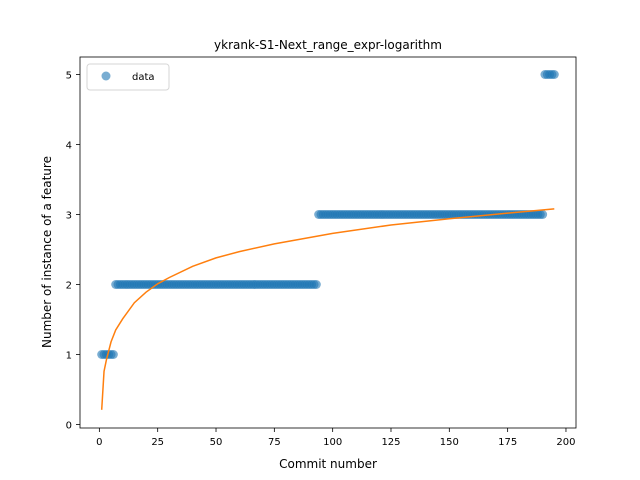  I want to click on x-tick-label: 200, so click(565, 442).